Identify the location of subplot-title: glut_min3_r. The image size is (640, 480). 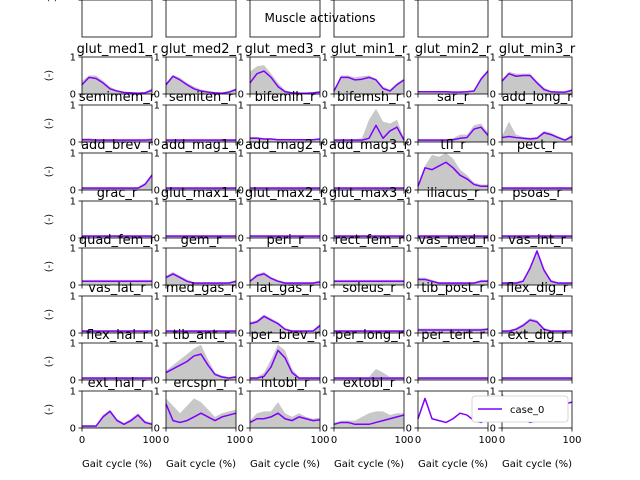
(537, 49).